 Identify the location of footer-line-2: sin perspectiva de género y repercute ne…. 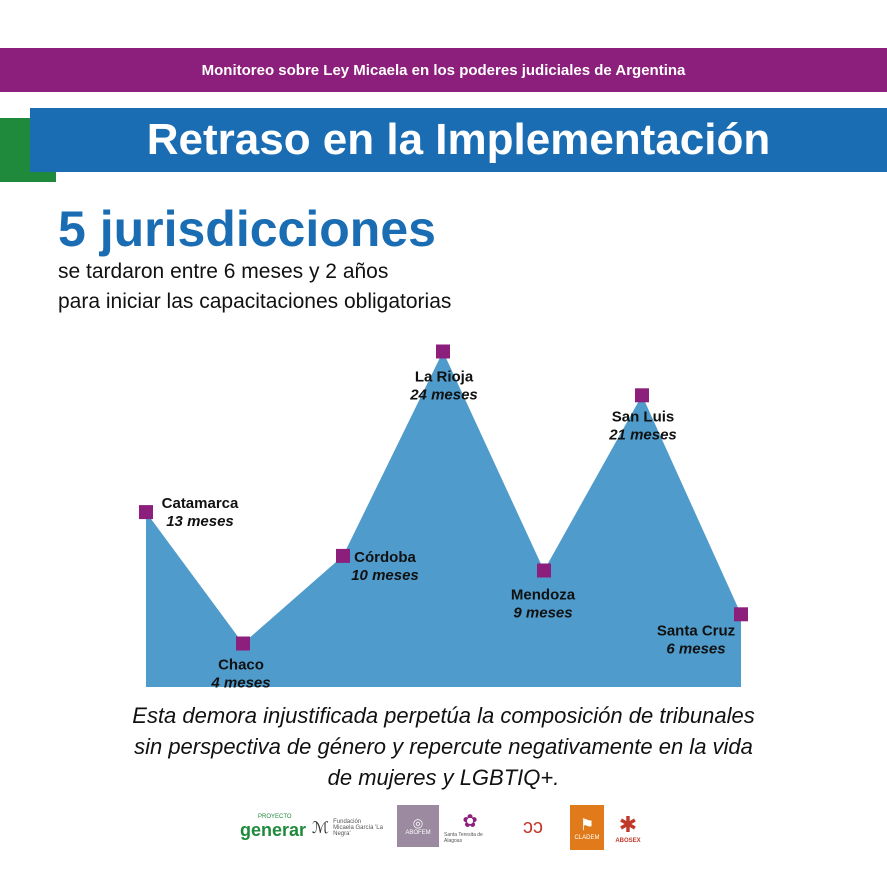
(443, 746).